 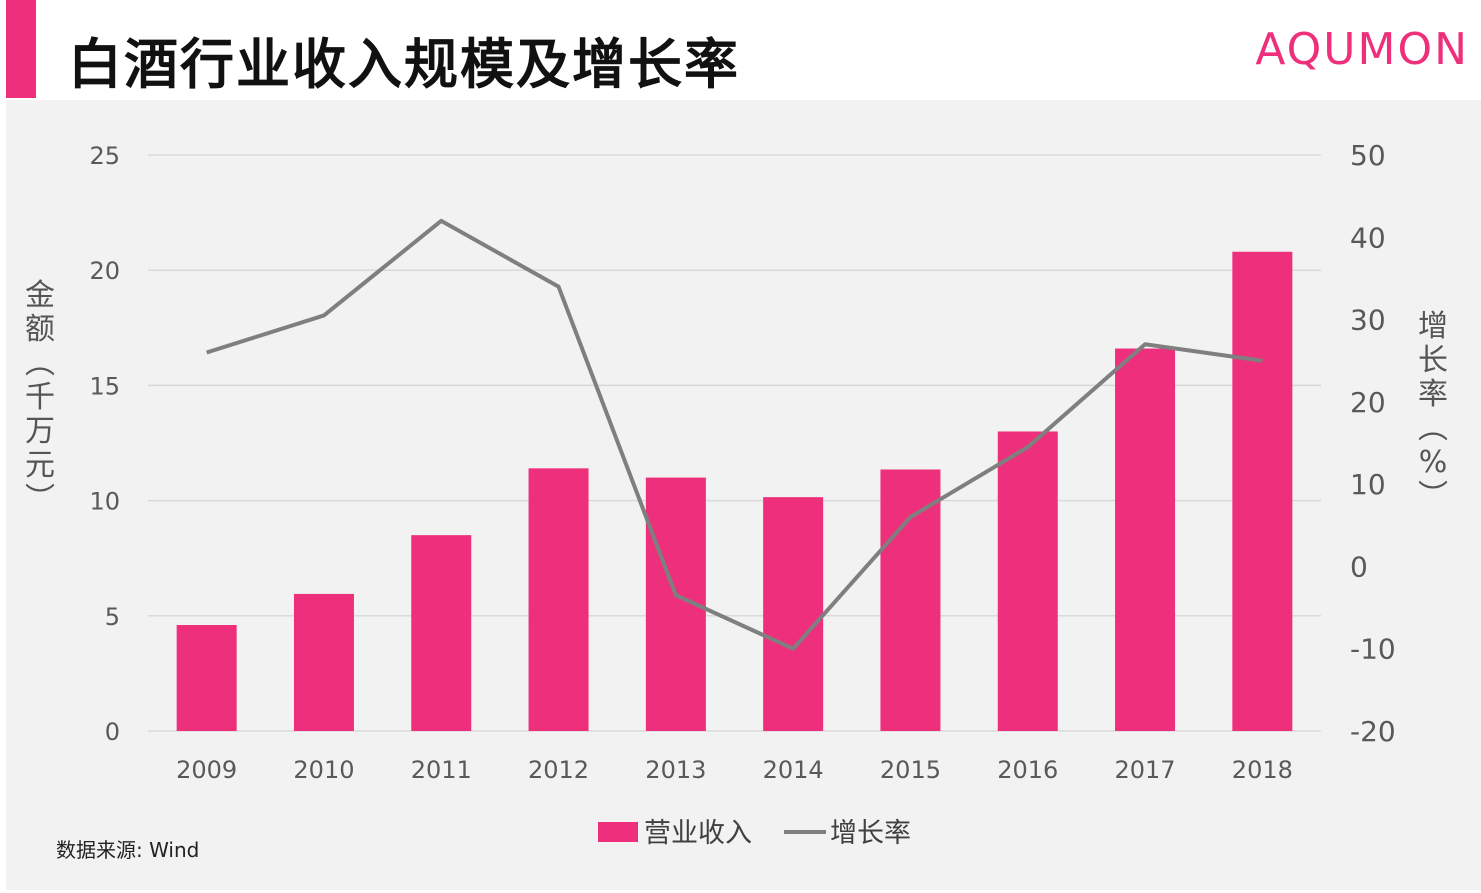 I want to click on bar-2014, so click(x=793, y=614).